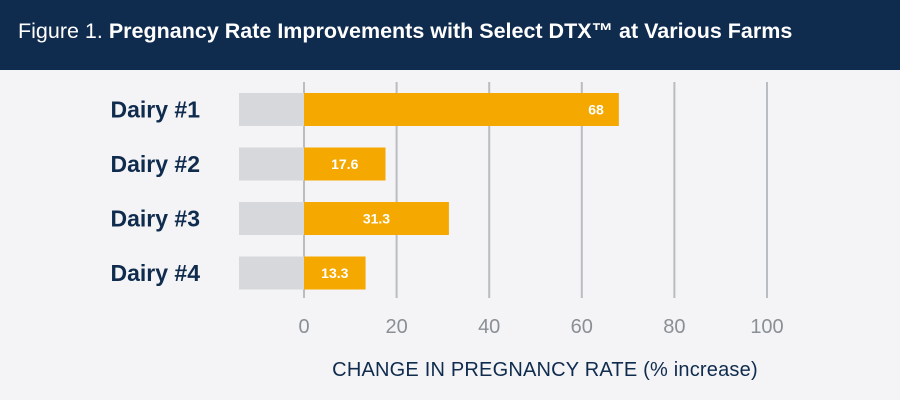 The width and height of the screenshot is (900, 400). What do you see at coordinates (155, 164) in the screenshot?
I see `category-label: Dairy #2` at bounding box center [155, 164].